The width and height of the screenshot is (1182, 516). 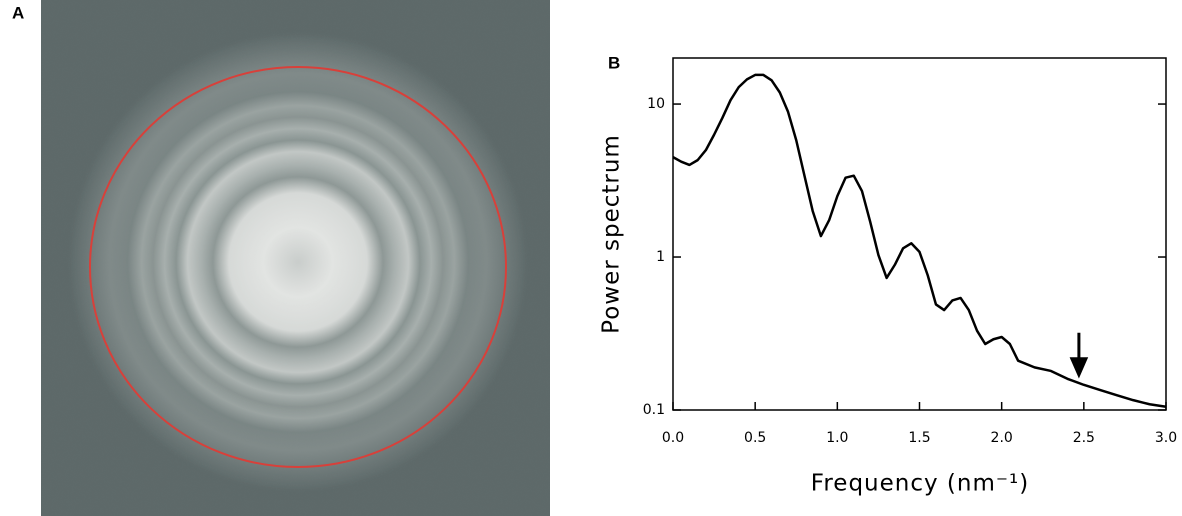 What do you see at coordinates (654, 410) in the screenshot?
I see `y-tick-label: 0.1` at bounding box center [654, 410].